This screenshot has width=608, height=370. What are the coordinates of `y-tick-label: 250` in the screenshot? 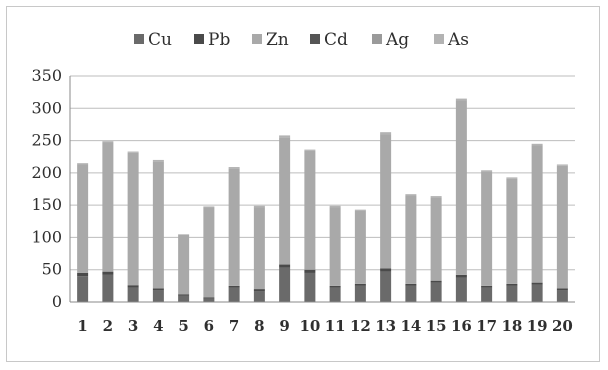 It's located at (46, 140).